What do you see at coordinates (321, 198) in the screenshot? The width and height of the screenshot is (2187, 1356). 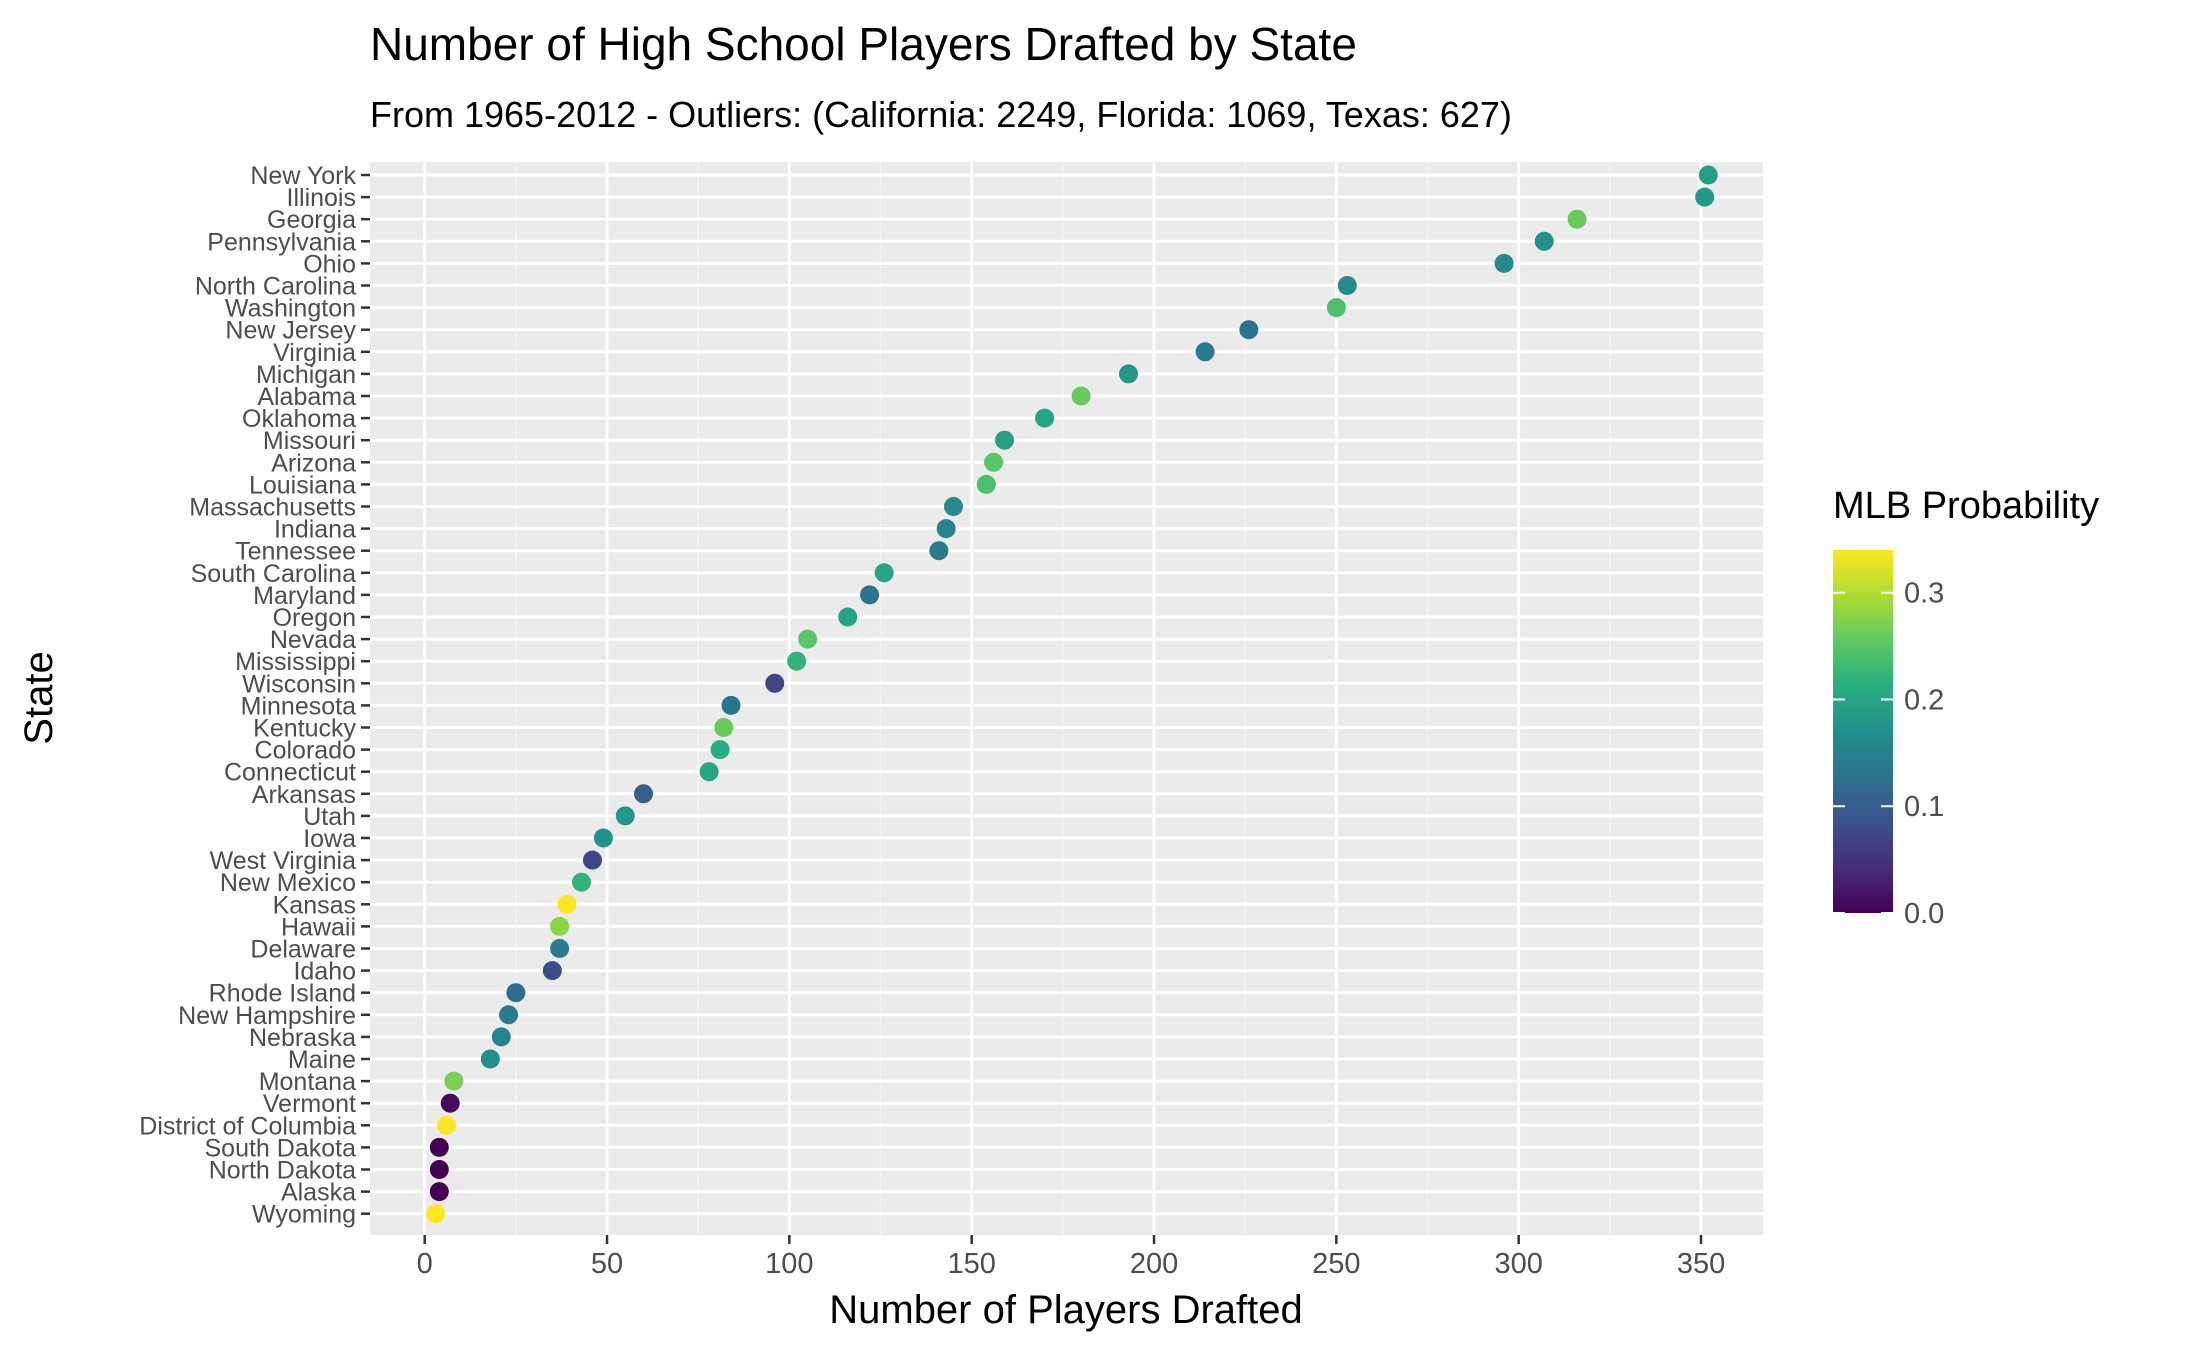 I see `y-tick-label: Illinois` at bounding box center [321, 198].